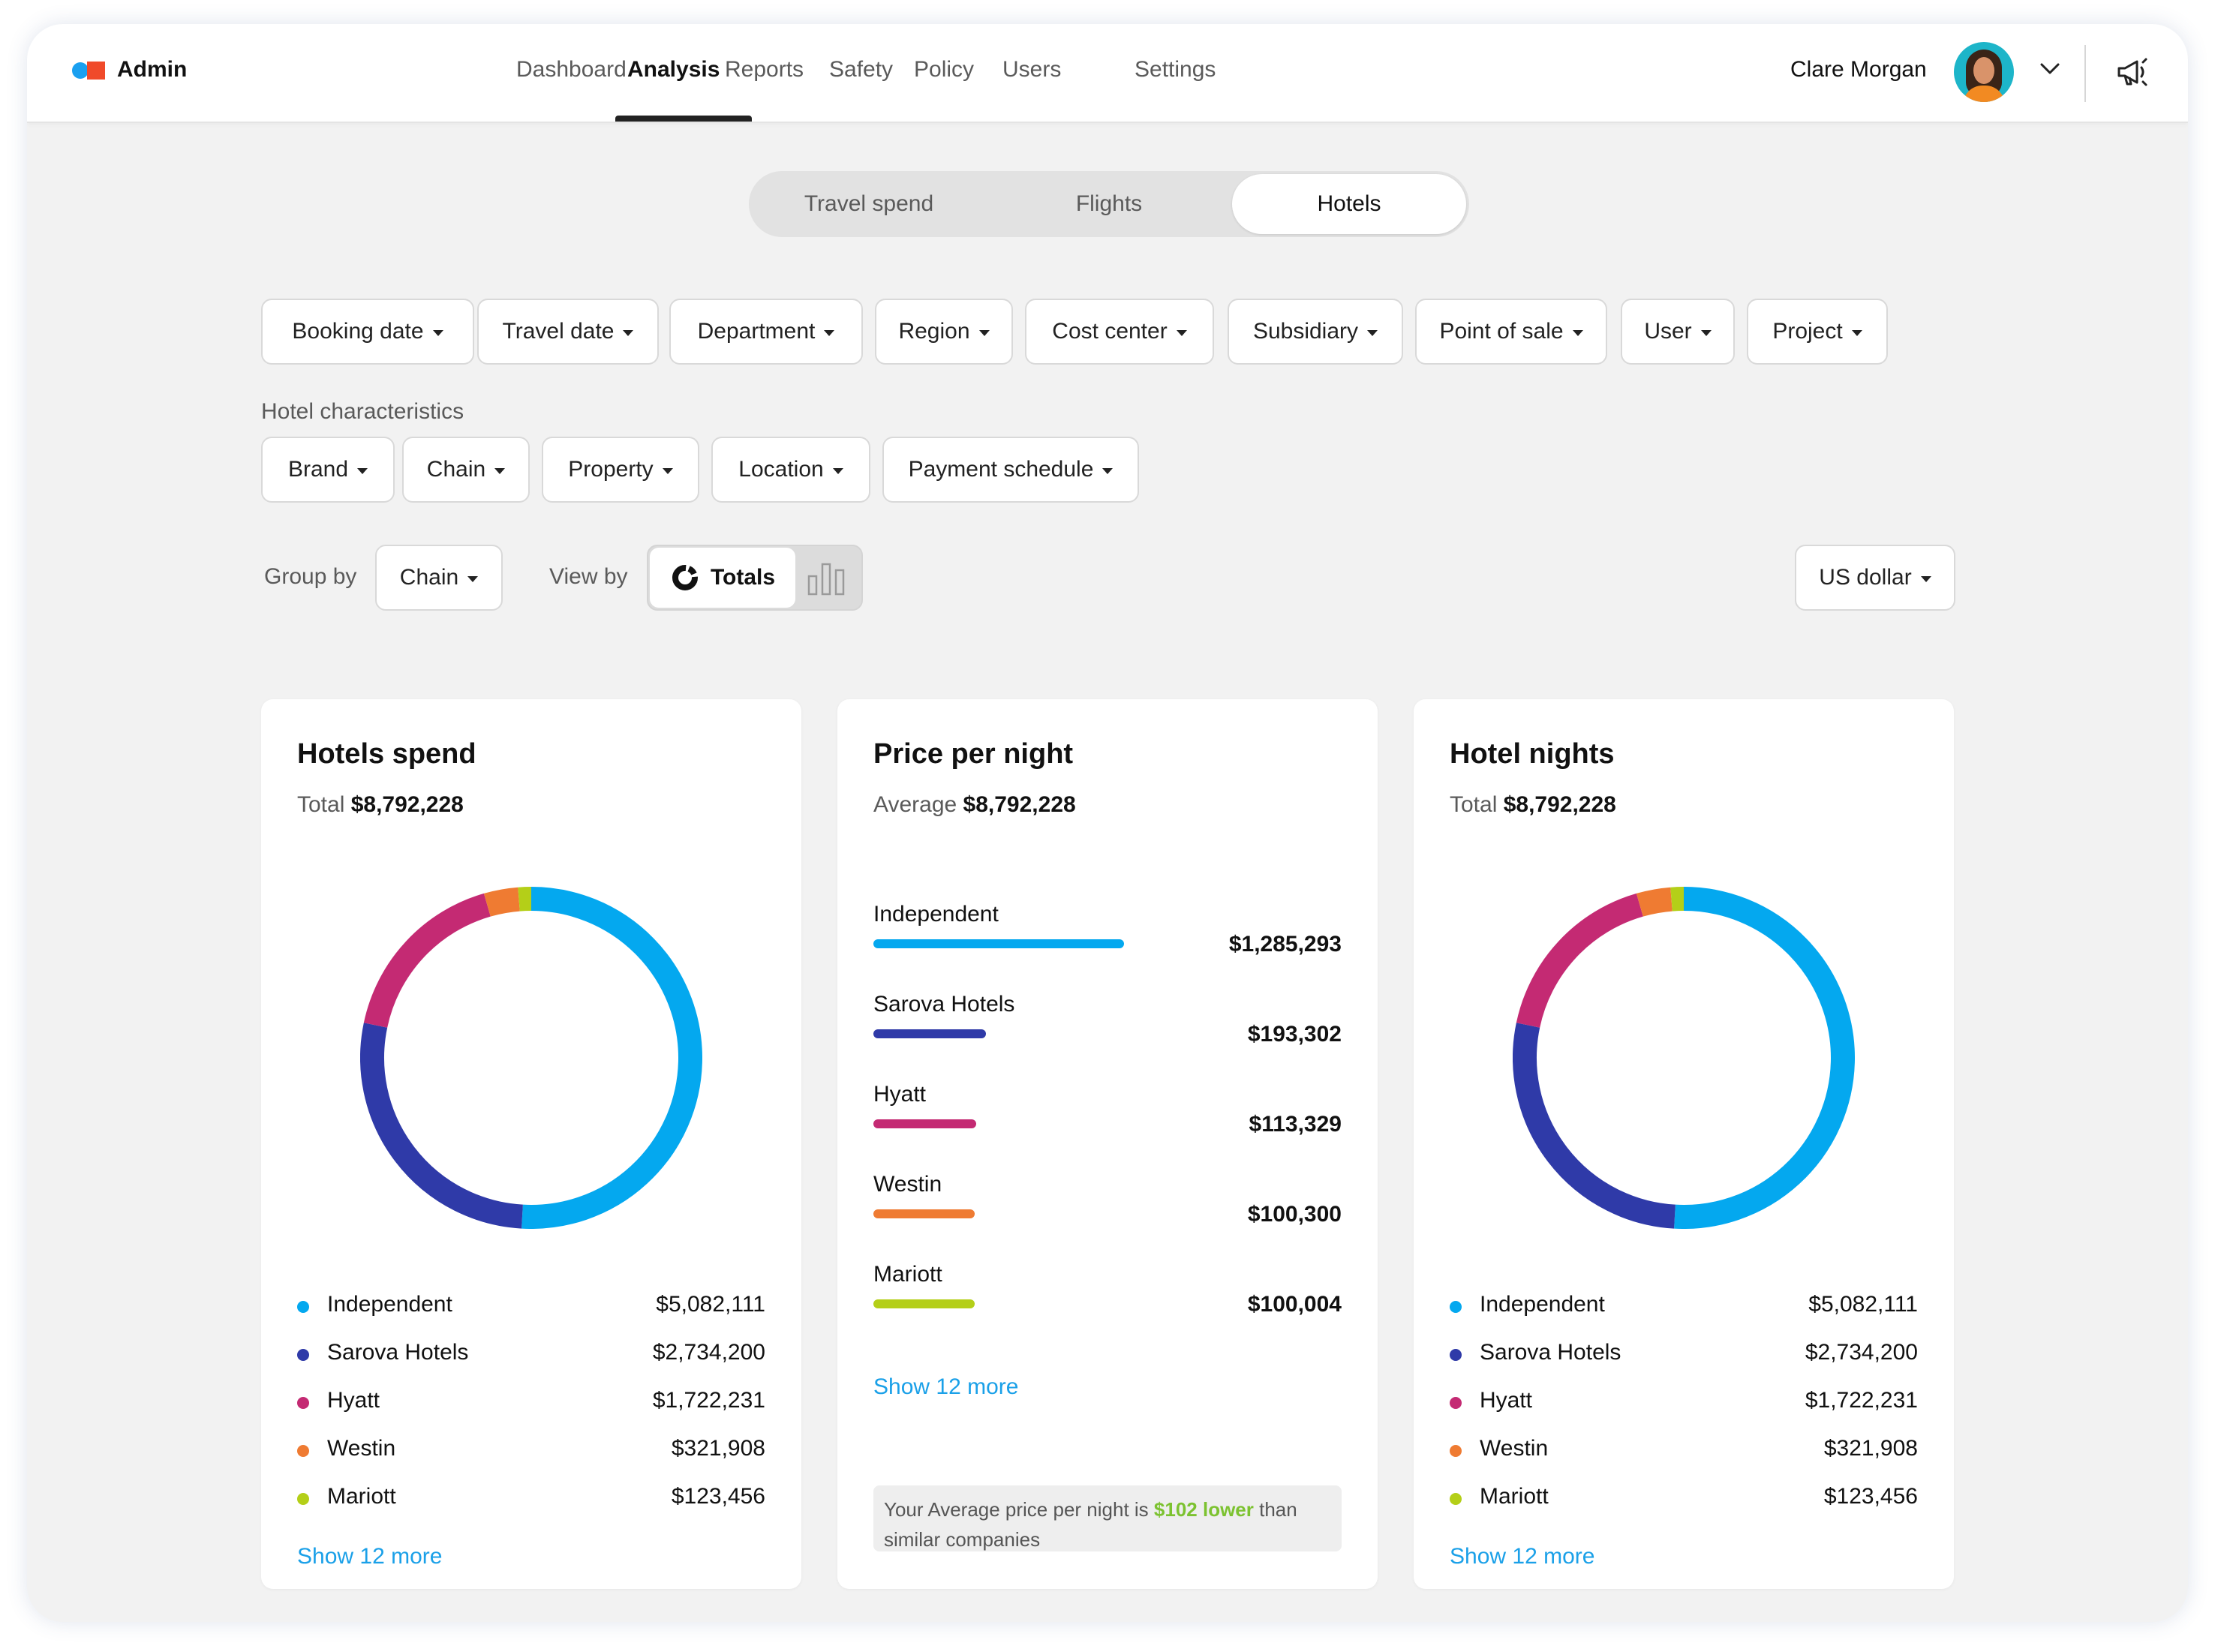 This screenshot has width=2215, height=1652. What do you see at coordinates (673, 69) in the screenshot?
I see `nav-analysis: Analysis` at bounding box center [673, 69].